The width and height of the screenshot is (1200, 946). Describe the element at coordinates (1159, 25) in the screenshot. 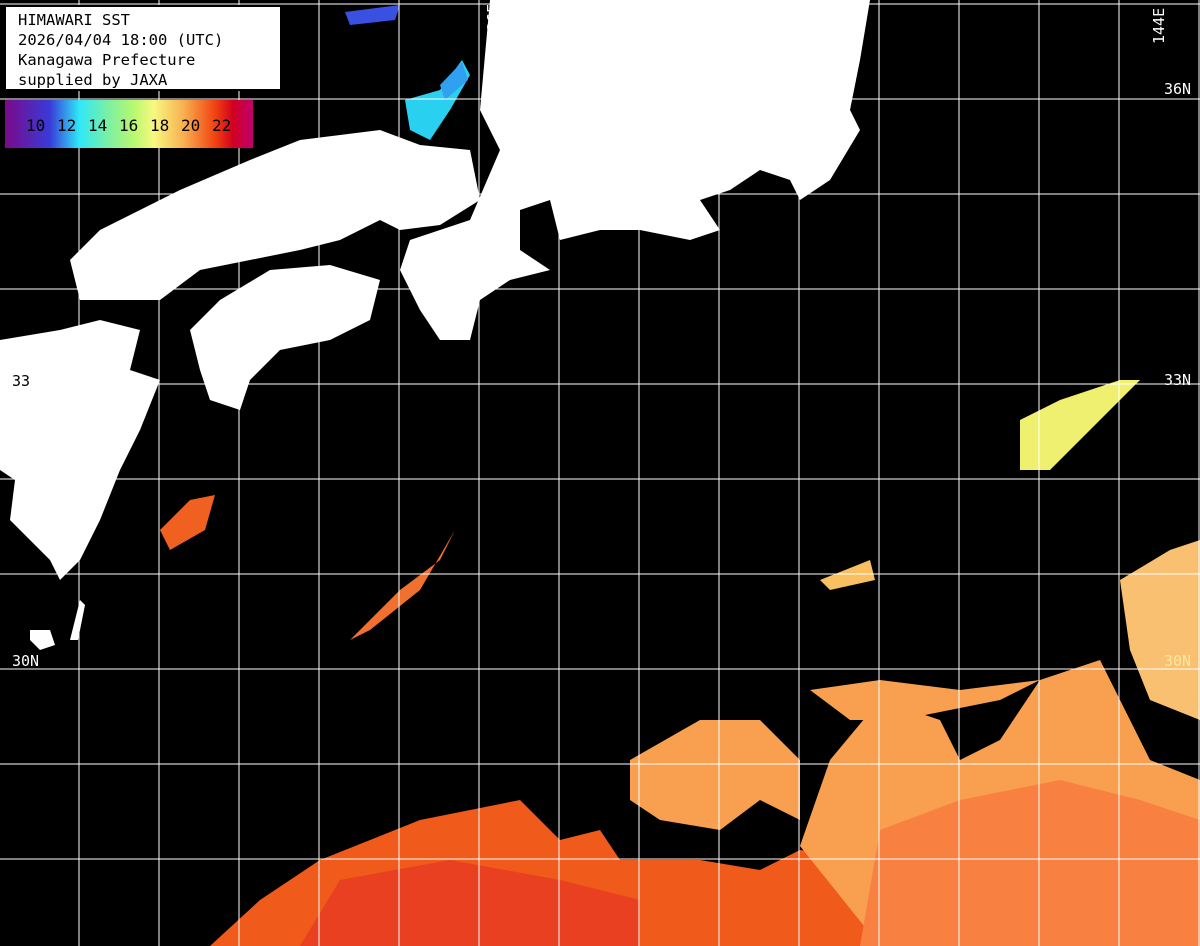

I see `lon-label-144e: 144E` at that location.